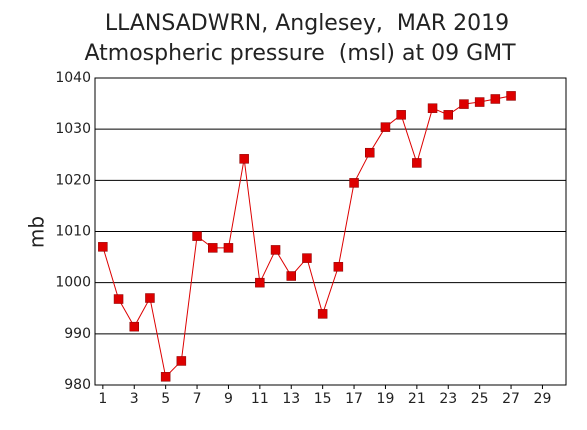 Image resolution: width=587 pixels, height=430 pixels. I want to click on x-tick-label: 17, so click(354, 399).